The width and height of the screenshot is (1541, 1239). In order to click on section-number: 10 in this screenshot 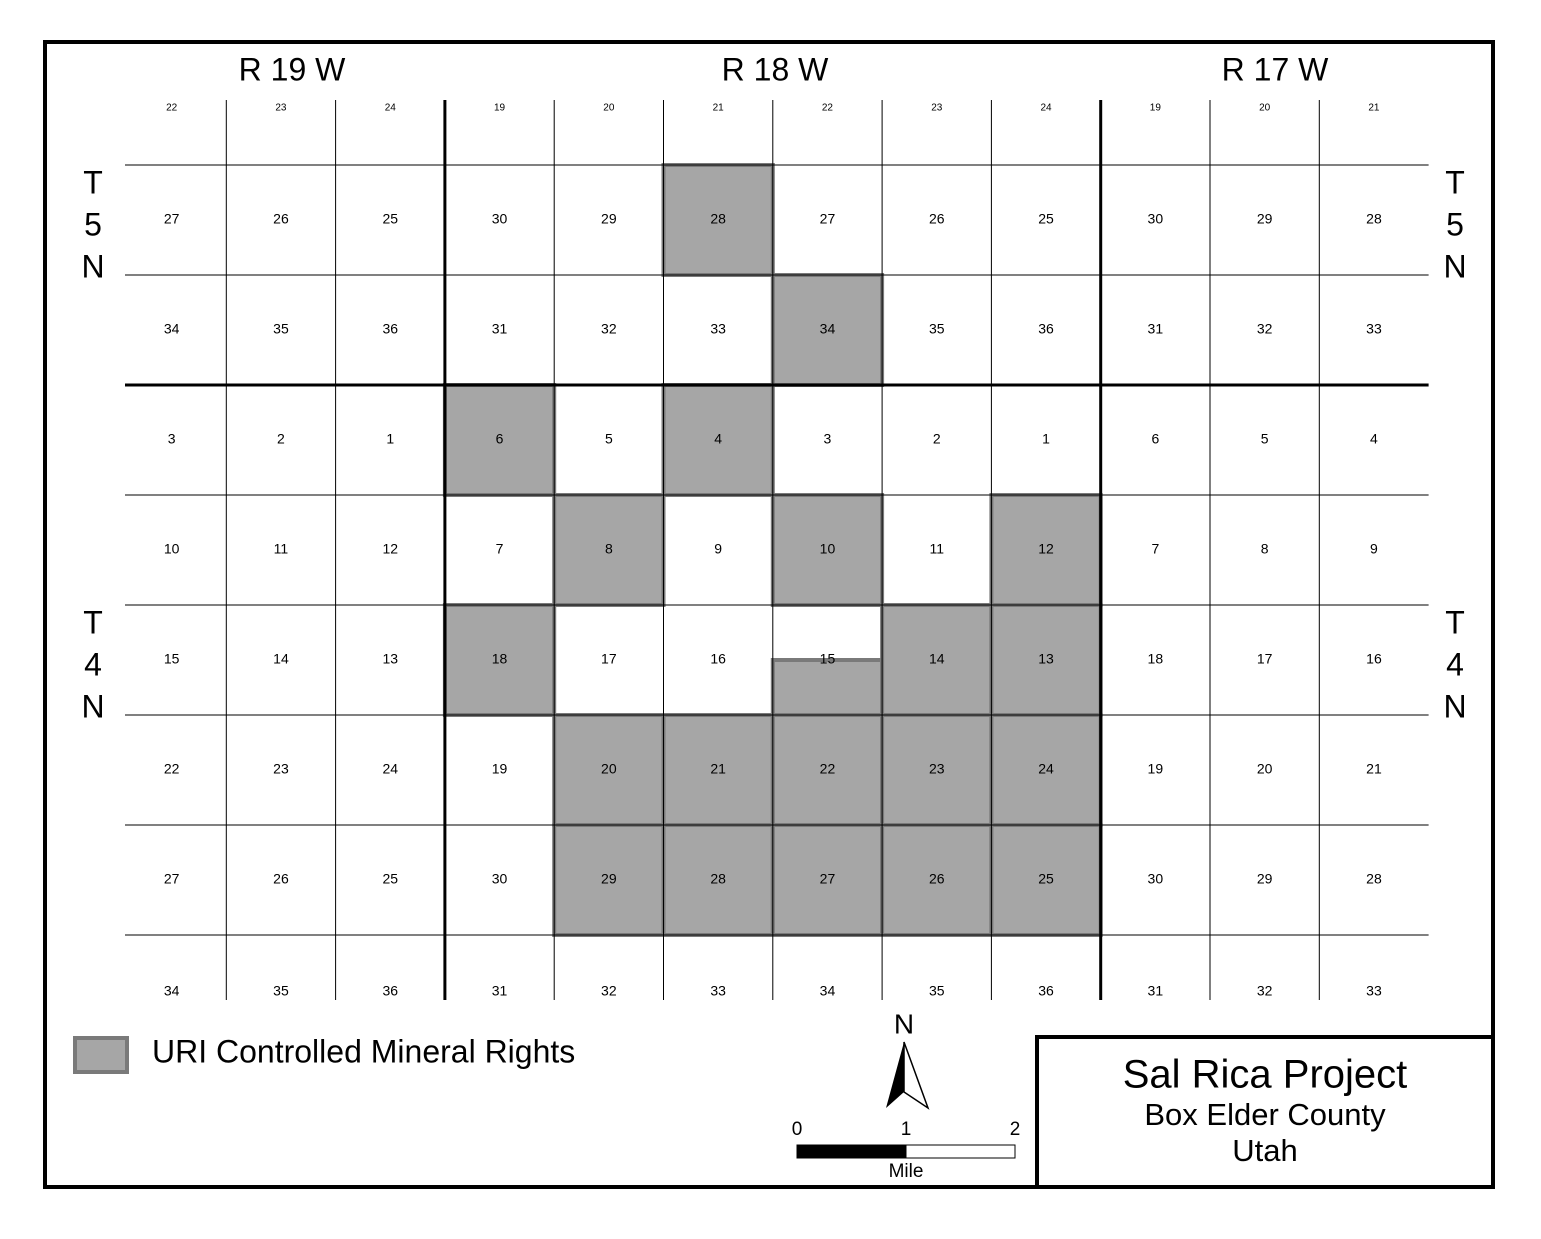, I will do `click(172, 549)`.